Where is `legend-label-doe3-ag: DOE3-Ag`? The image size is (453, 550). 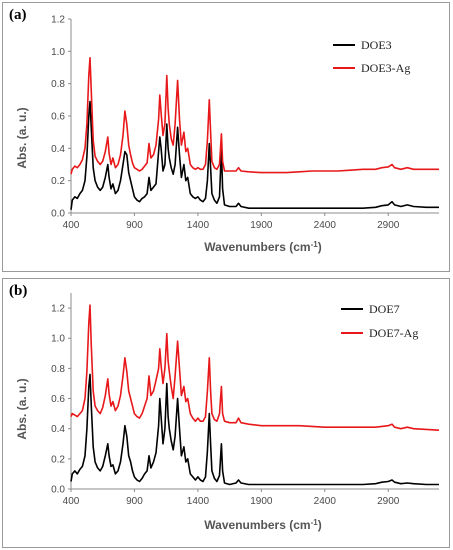
legend-label-doe3-ag: DOE3-Ag is located at coordinates (385, 68).